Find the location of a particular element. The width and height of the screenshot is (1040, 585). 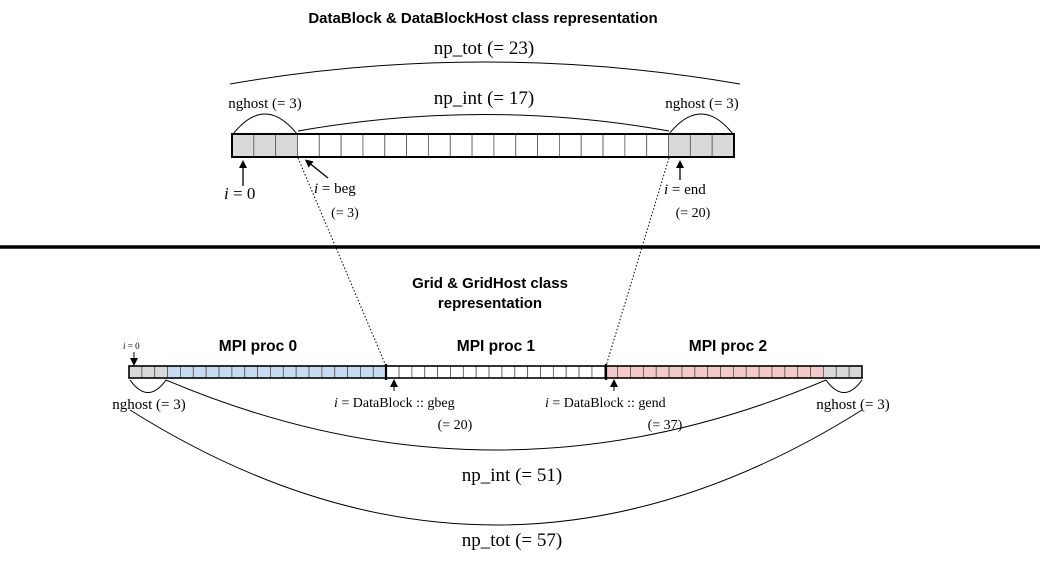

bottom-np-int-label: np_int (= 51) is located at coordinates (512, 475).